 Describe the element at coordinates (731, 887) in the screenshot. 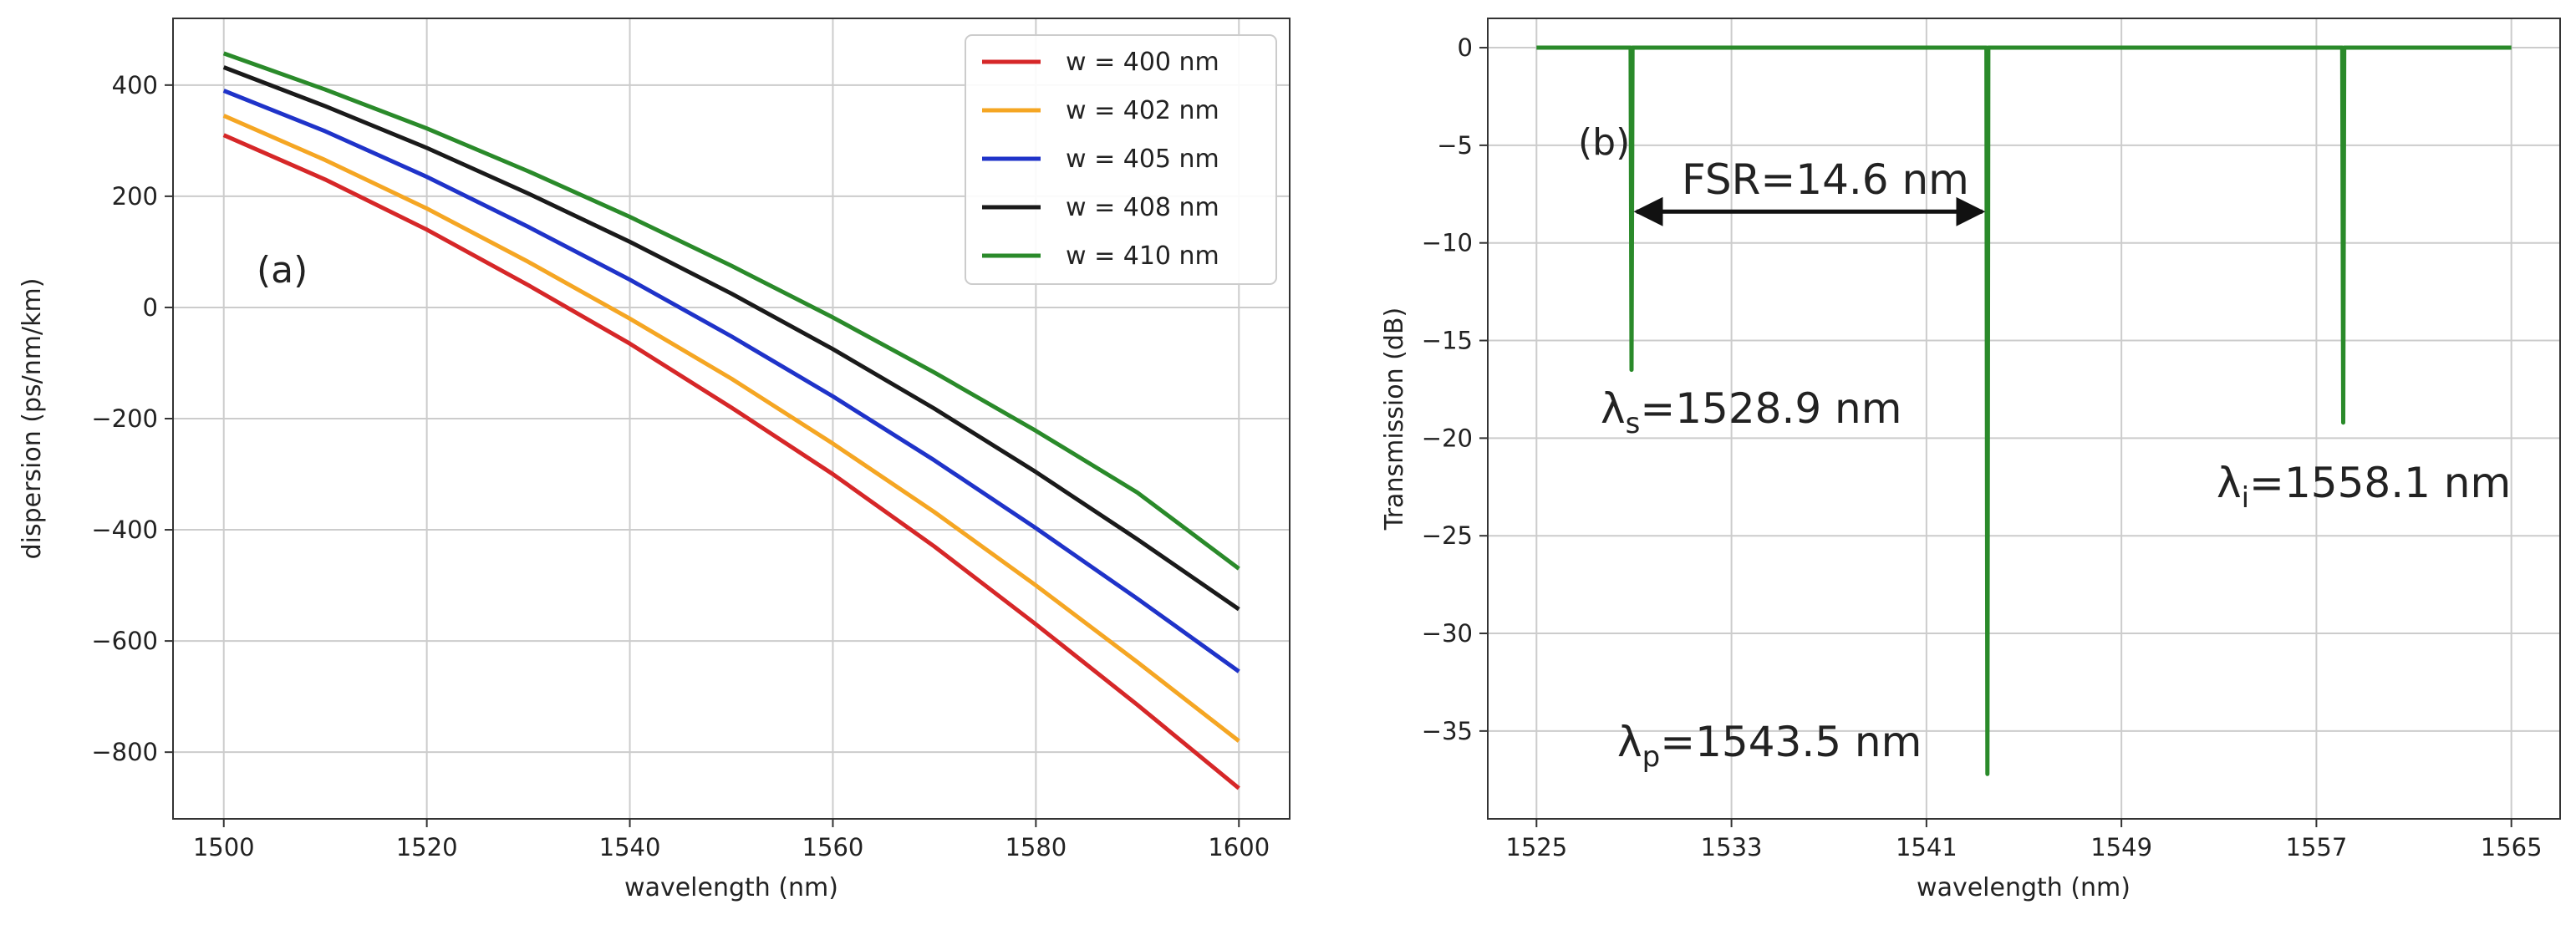

I see `x-axis-label-a: wavelength (nm)` at that location.